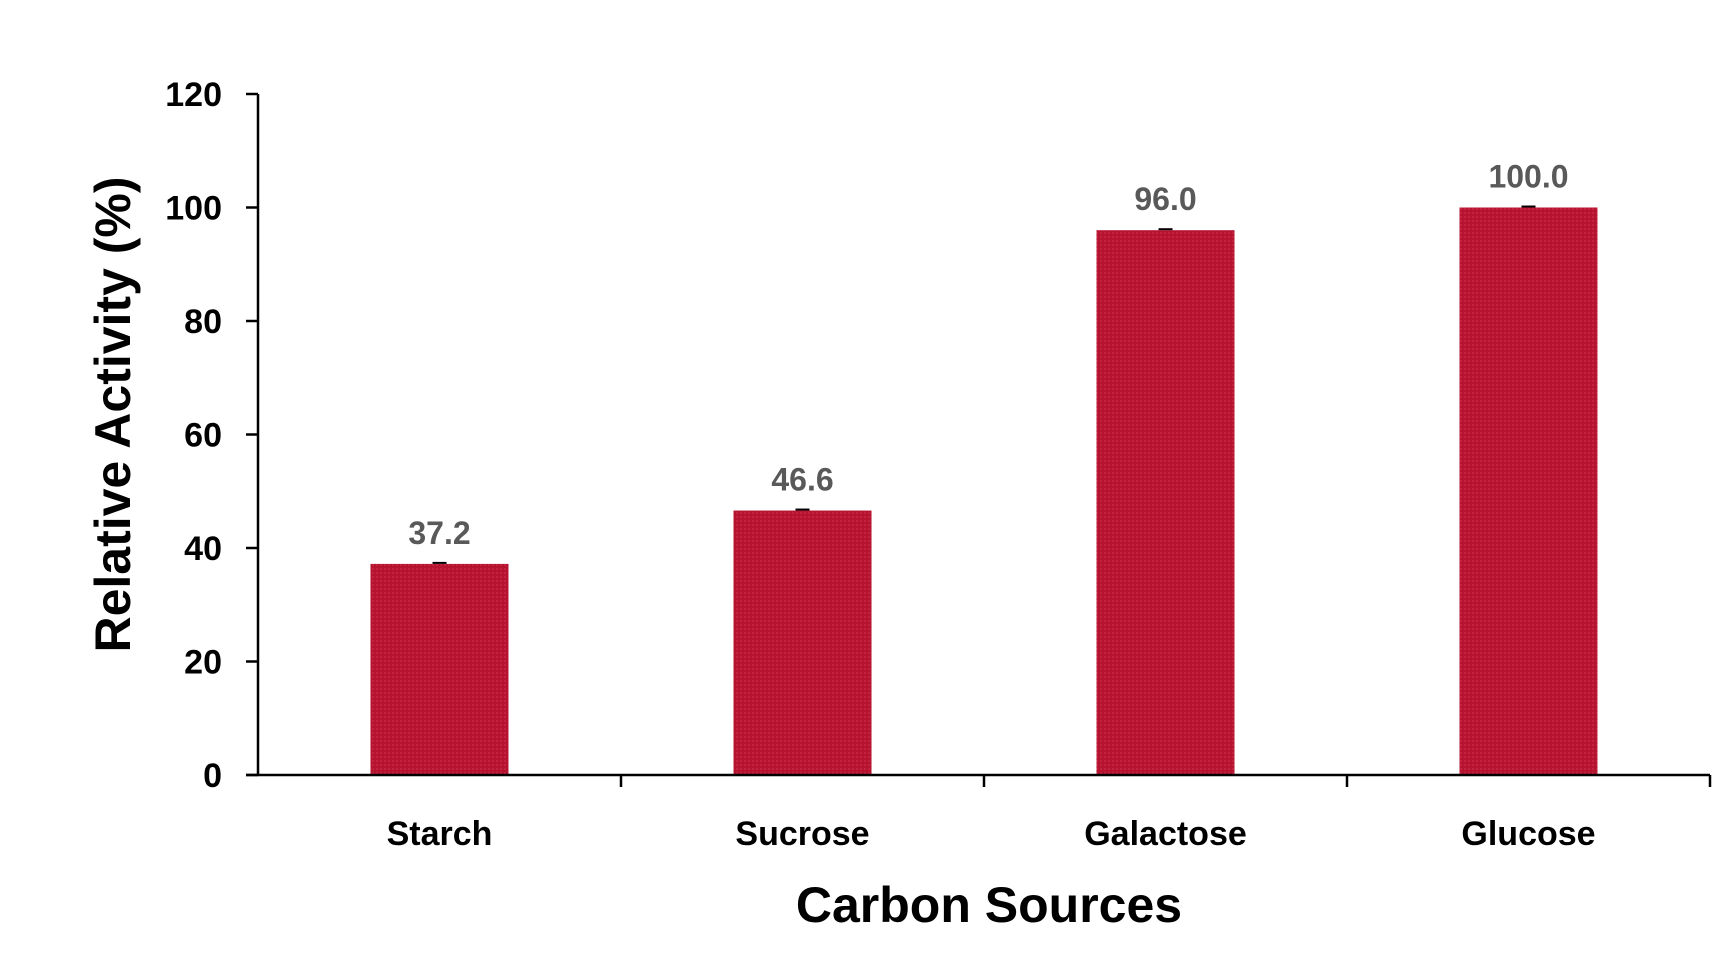 The height and width of the screenshot is (960, 1733). Describe the element at coordinates (1528, 834) in the screenshot. I see `x-tick-label-glucose: Glucose` at that location.